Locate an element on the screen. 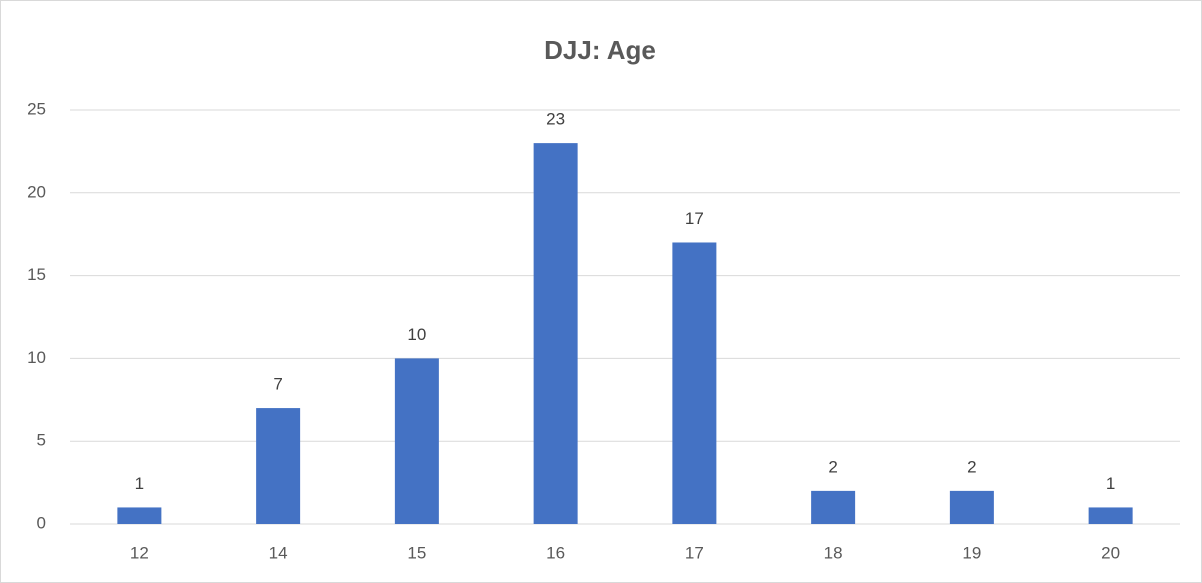 This screenshot has height=583, width=1202. y-tick-label: 0 is located at coordinates (41, 522).